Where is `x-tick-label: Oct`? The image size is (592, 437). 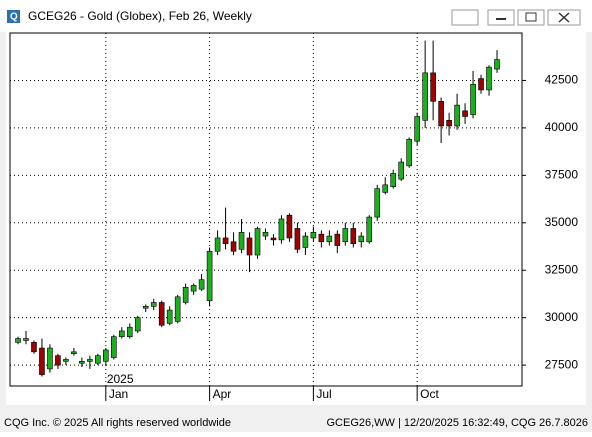 x-tick-label: Oct is located at coordinates (429, 394).